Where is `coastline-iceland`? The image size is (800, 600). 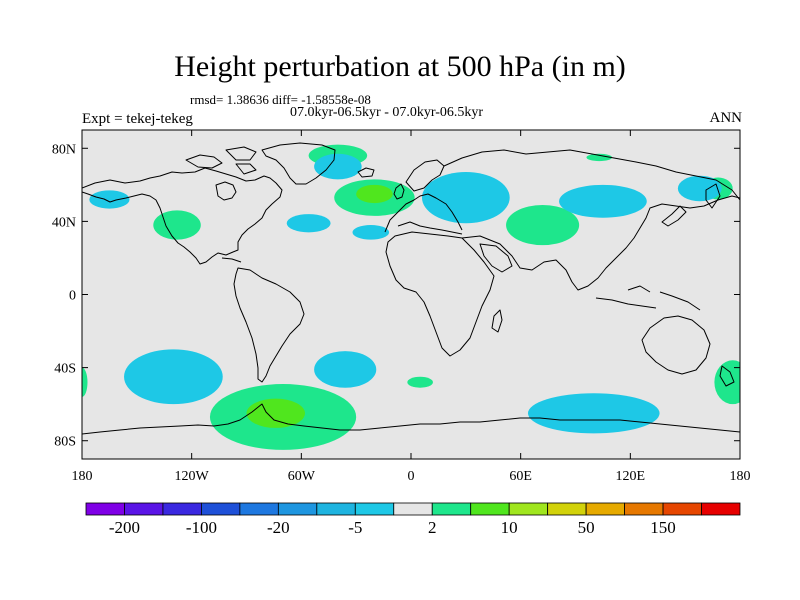 coastline-iceland is located at coordinates (366, 172).